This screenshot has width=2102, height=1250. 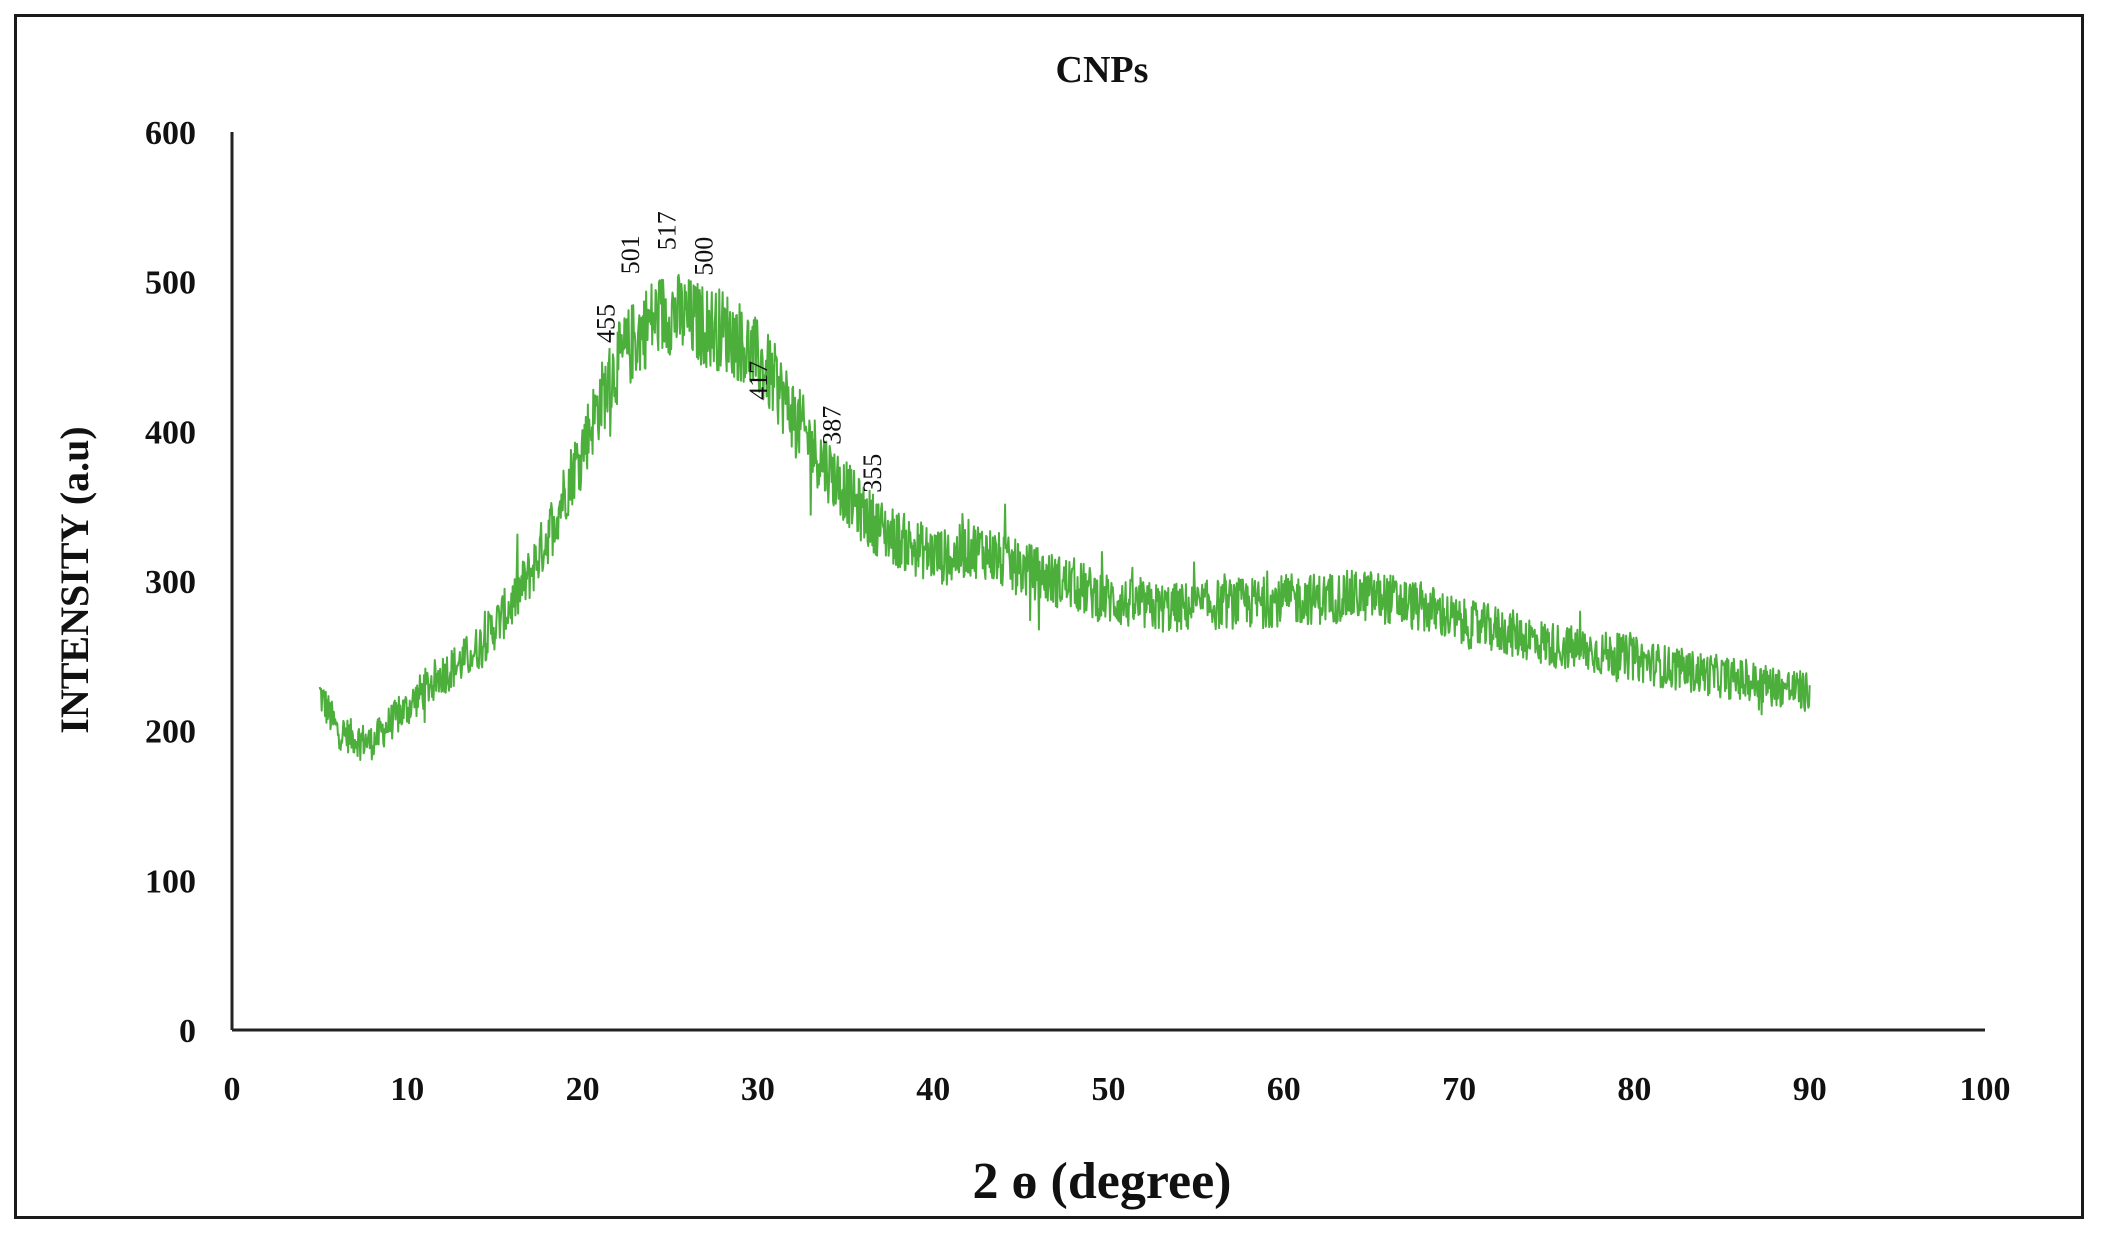 I want to click on y-axis-title: INTENSITY (a.u), so click(x=74, y=579).